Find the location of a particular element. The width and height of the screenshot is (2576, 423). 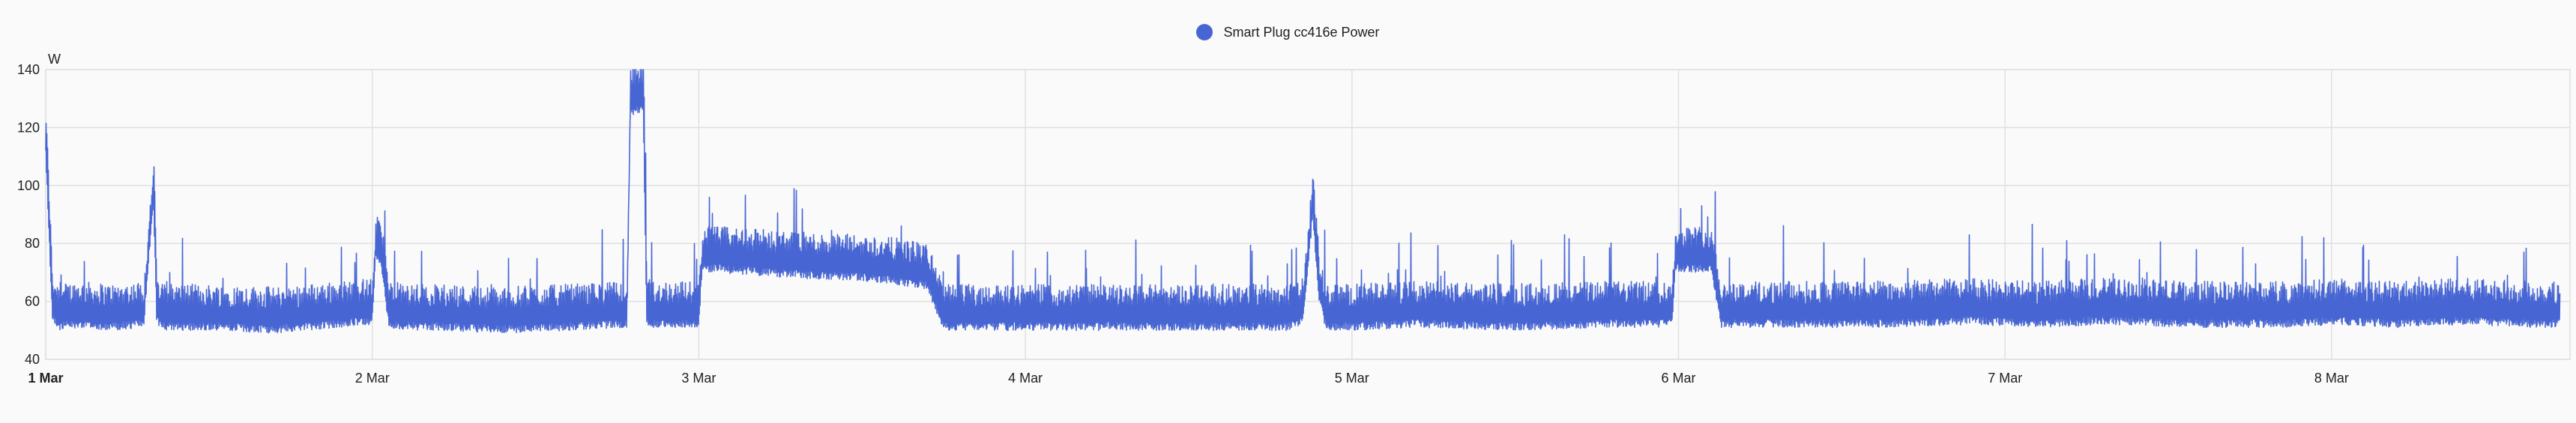

y-tick-label: 40 is located at coordinates (32, 359).